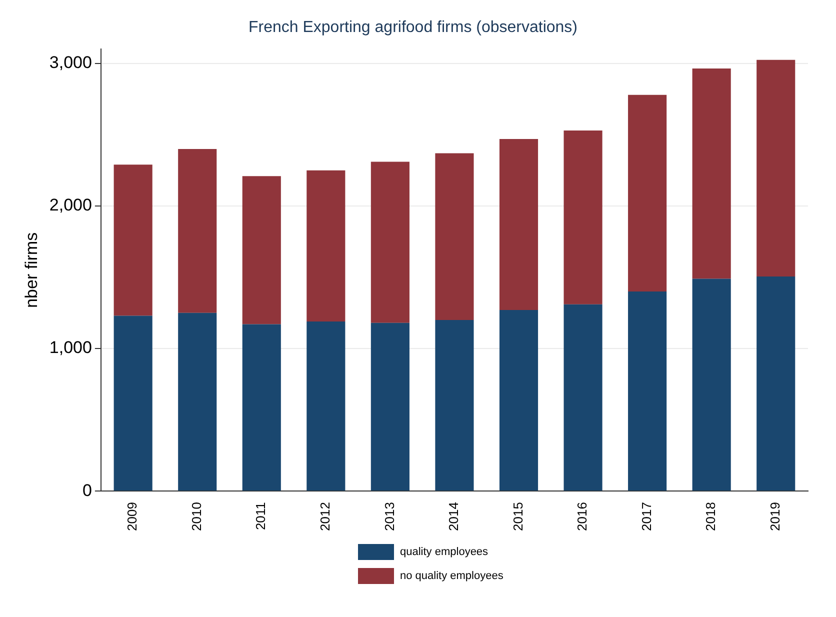 This screenshot has width=836, height=617. Describe the element at coordinates (646, 516) in the screenshot. I see `x-tick-label: 2017` at that location.